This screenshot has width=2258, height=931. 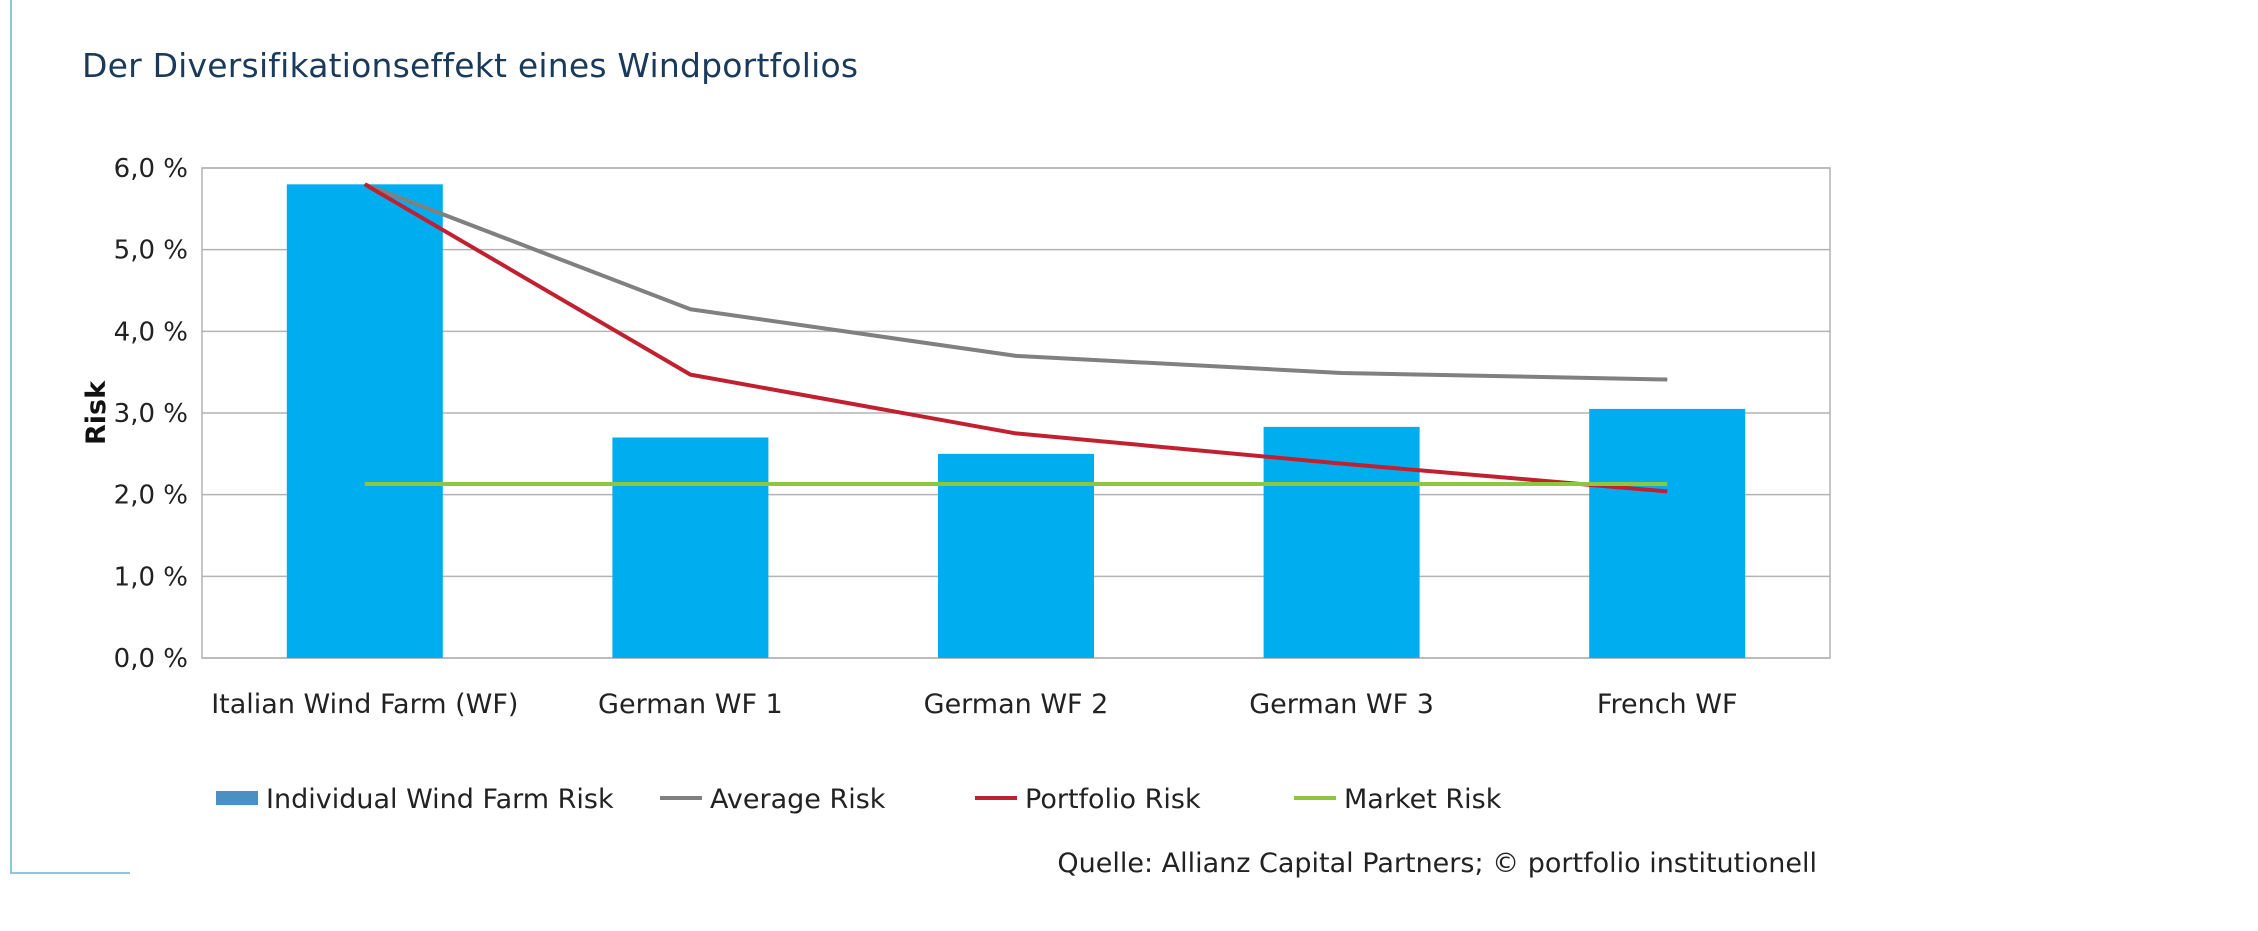 I want to click on x-tick-label: Italian Wind Farm (WF), so click(x=364, y=704).